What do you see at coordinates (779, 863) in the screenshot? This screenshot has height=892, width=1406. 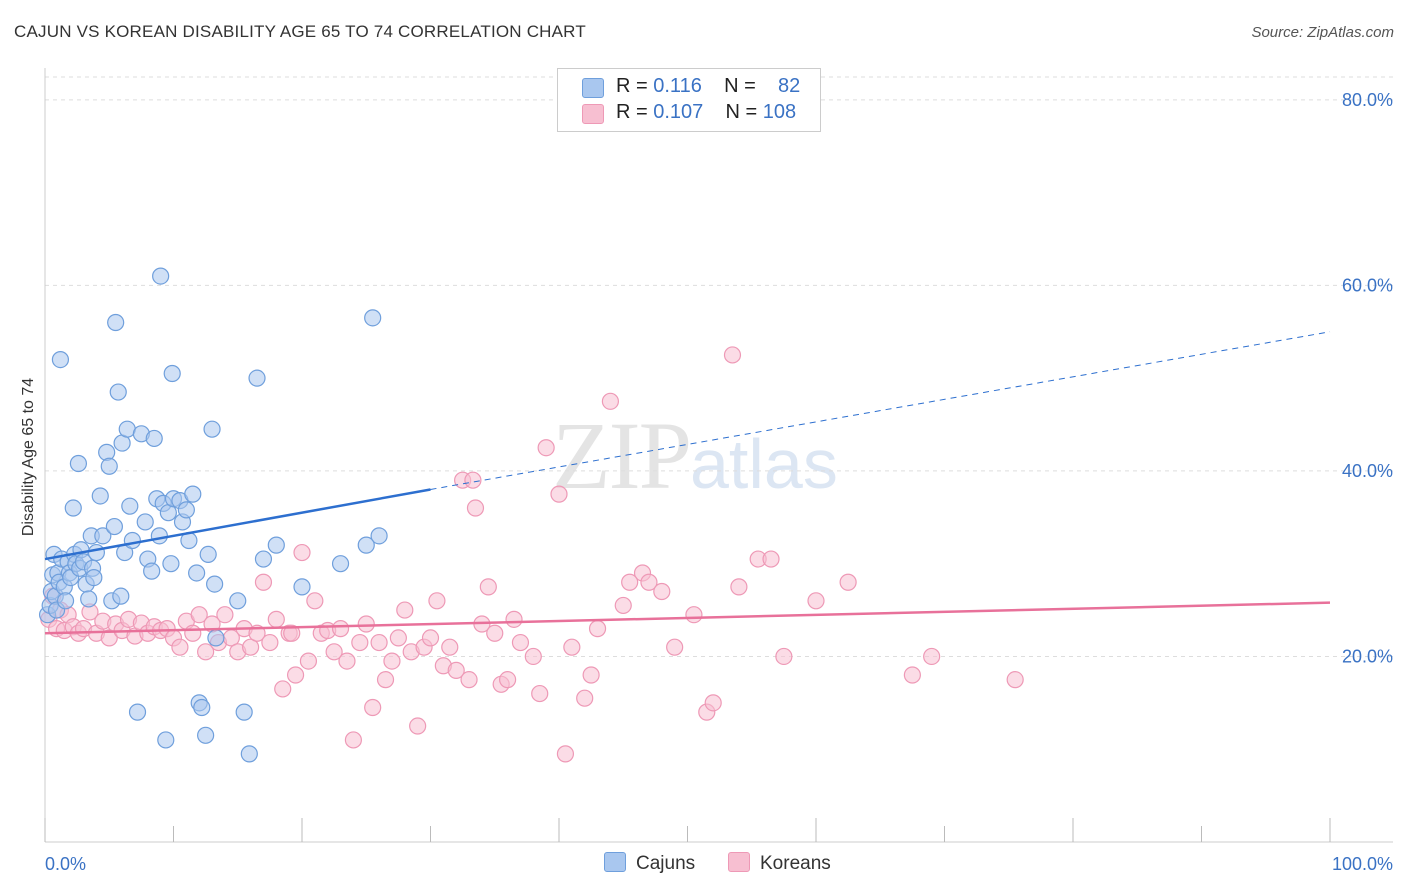 I see `bottom-legend-koreans: Koreans` at bounding box center [779, 863].